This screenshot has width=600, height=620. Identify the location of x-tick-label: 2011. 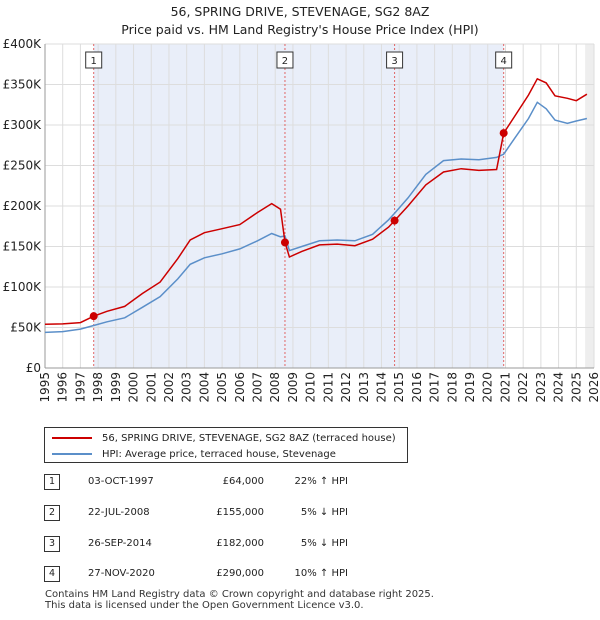
(328, 387).